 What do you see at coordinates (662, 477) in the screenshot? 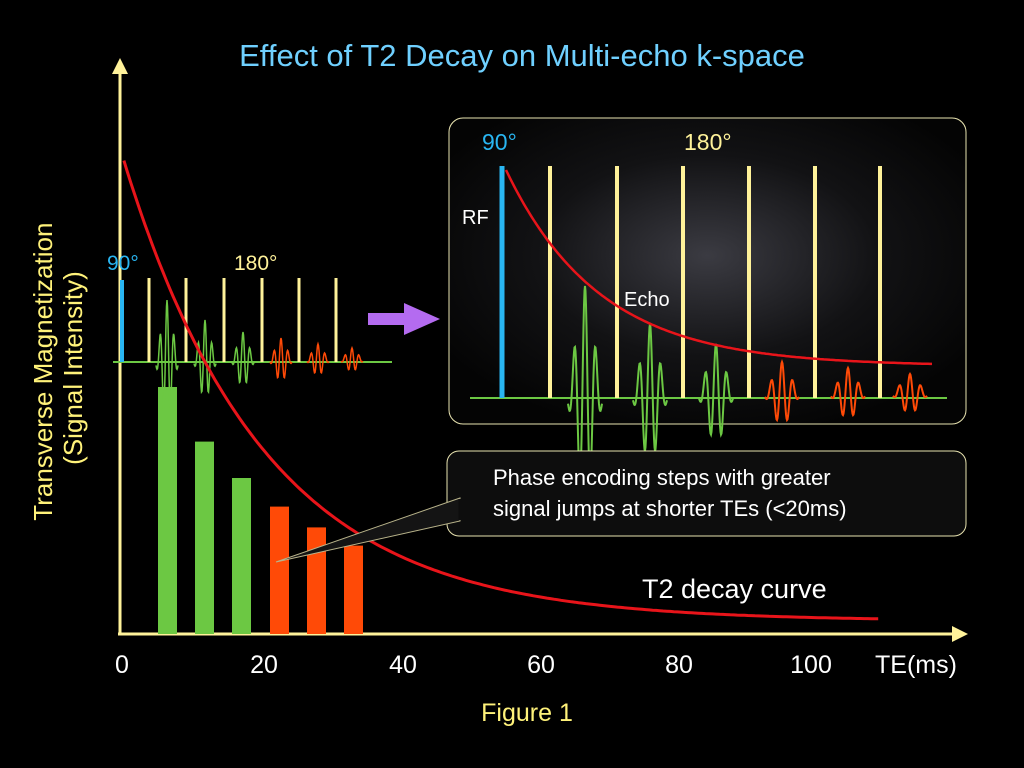
I see `callout-text-line1: Phase encoding steps with greater` at bounding box center [662, 477].